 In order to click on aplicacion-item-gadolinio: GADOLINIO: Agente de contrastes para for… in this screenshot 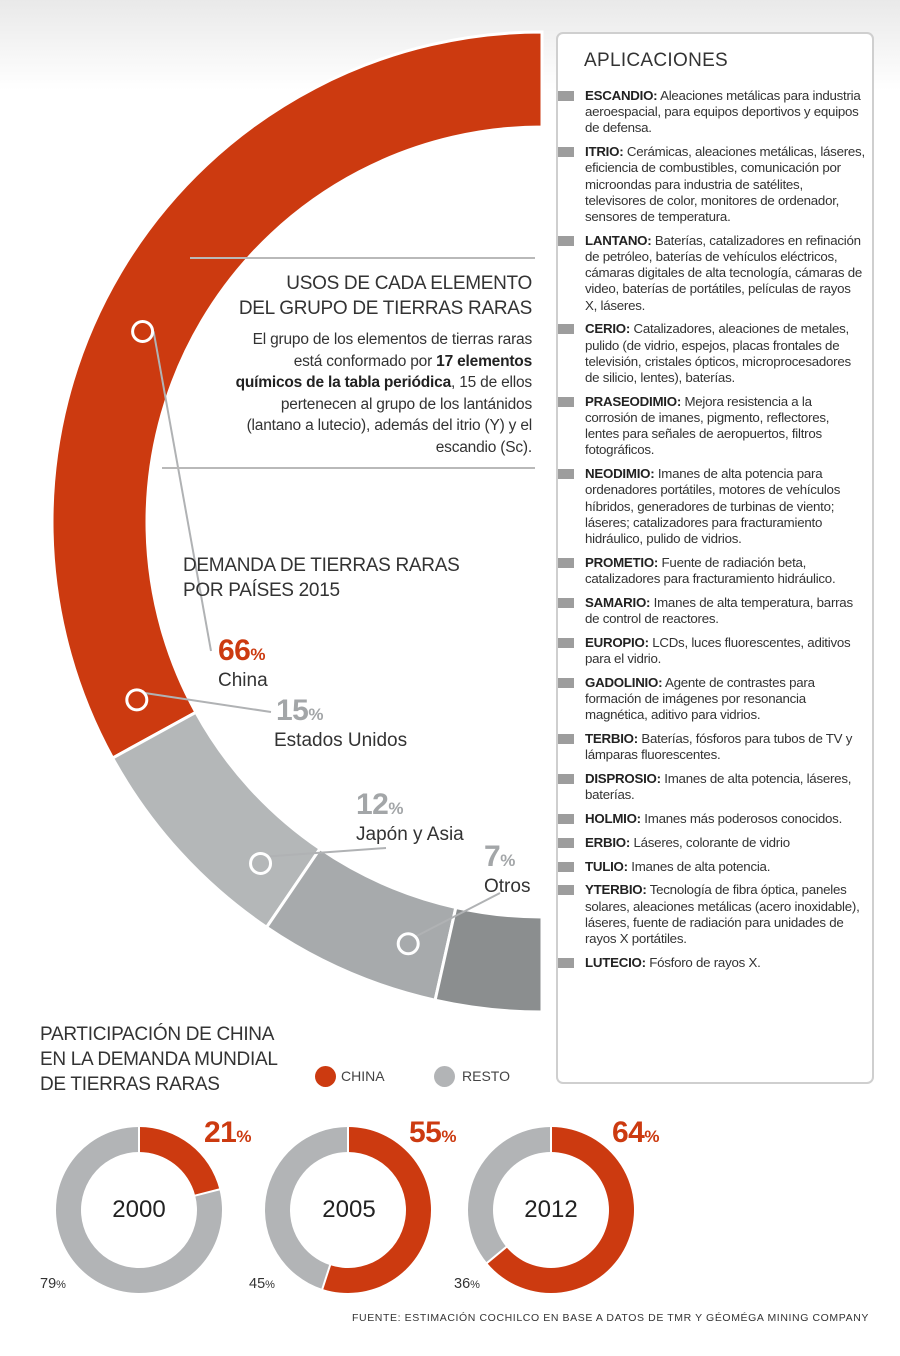, I will do `click(712, 699)`.